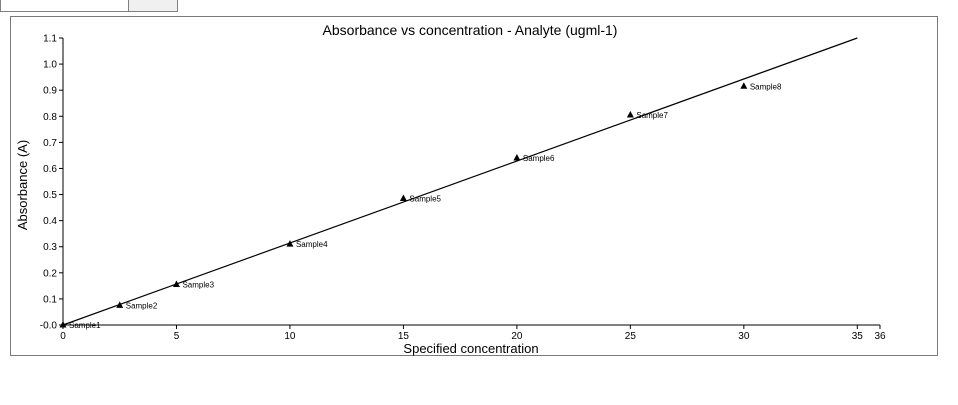 The width and height of the screenshot is (958, 405). What do you see at coordinates (479, 8) in the screenshot?
I see `tab-strip` at bounding box center [479, 8].